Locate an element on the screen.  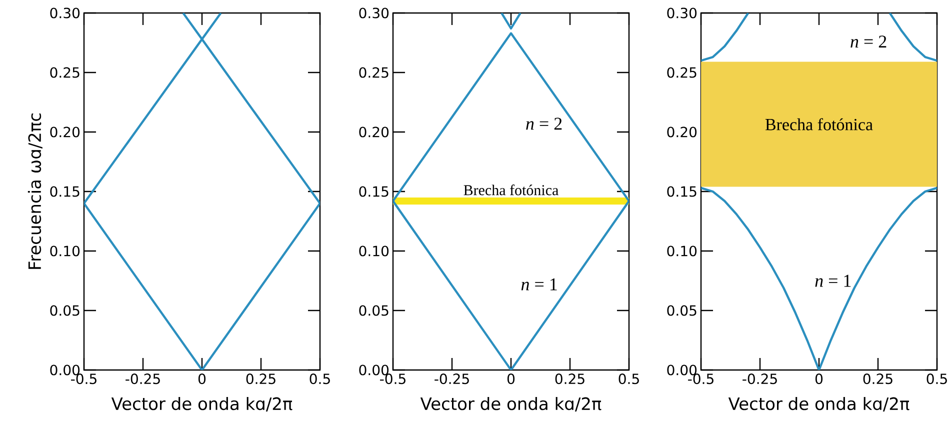
y-axis-title: Frecuencia ωɑ/2πc is located at coordinates (35, 191).